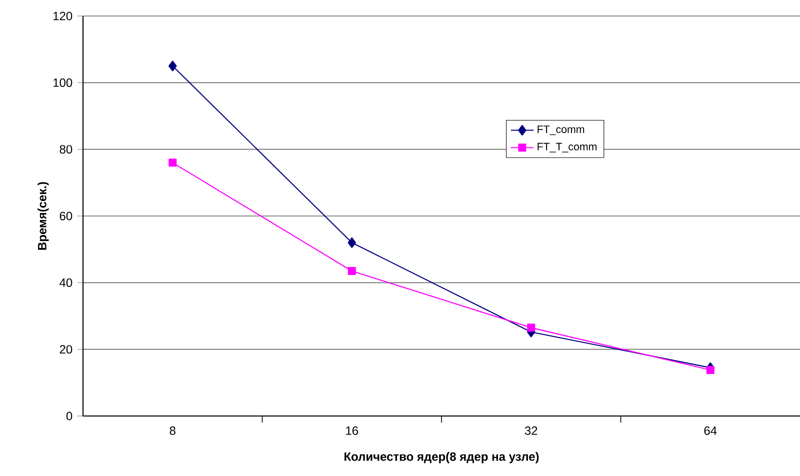 Image resolution: width=800 pixels, height=476 pixels. What do you see at coordinates (561, 131) in the screenshot?
I see `legend-label: FT_comm` at bounding box center [561, 131].